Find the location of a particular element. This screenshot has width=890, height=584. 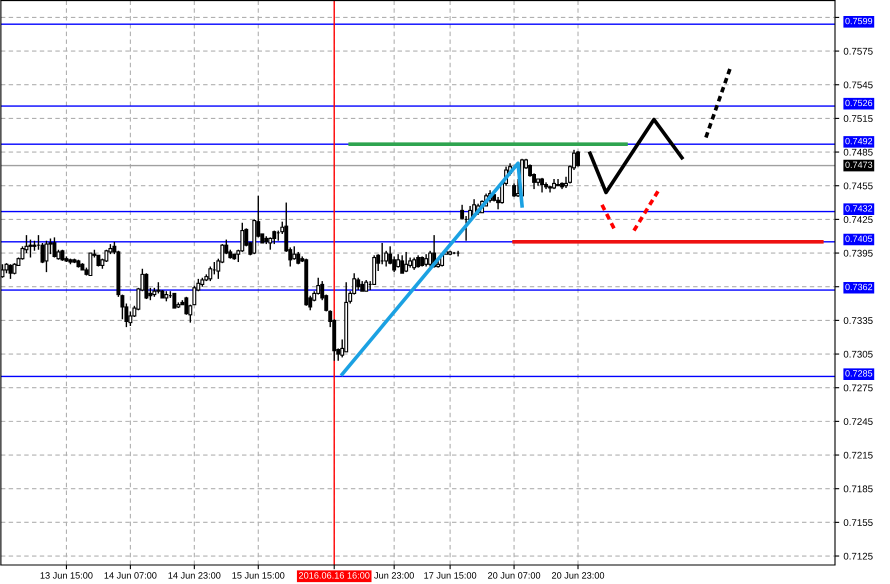

y-tick-label: 0.7545 is located at coordinates (858, 84).